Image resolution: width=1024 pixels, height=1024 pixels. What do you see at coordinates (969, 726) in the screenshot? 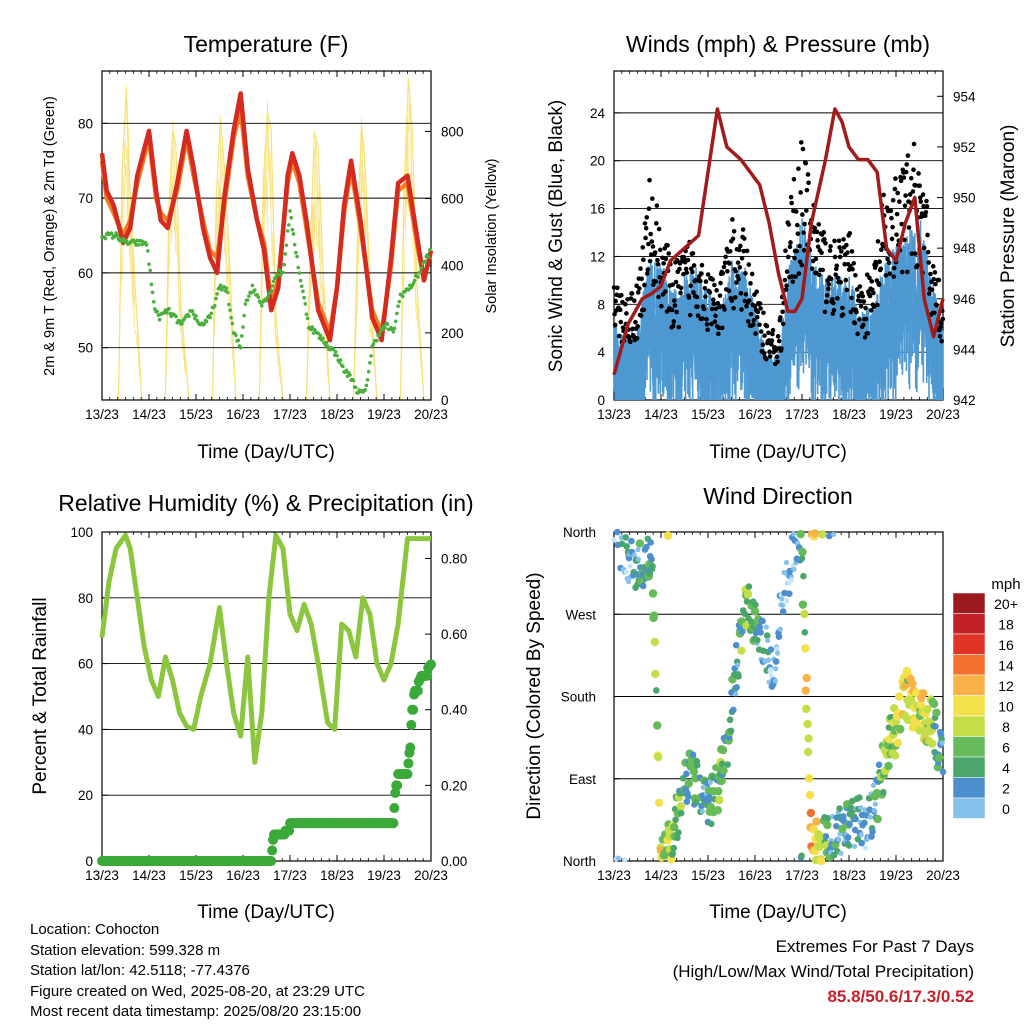
I see `colorbar-swatch` at bounding box center [969, 726].